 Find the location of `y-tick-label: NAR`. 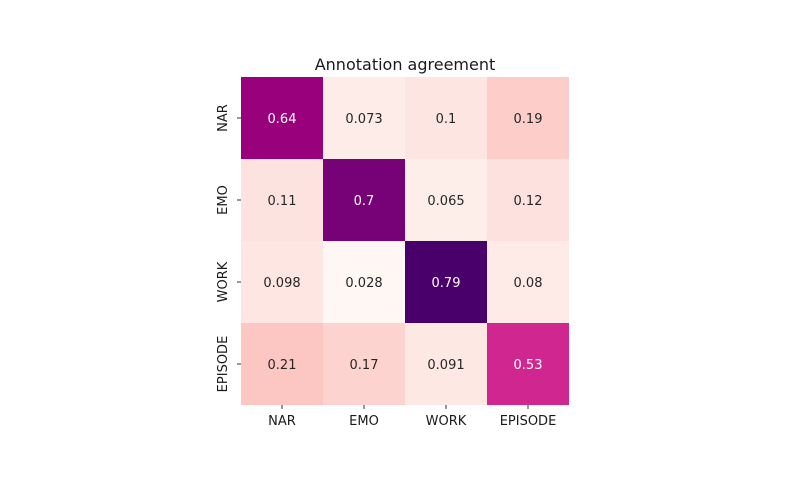

y-tick-label: NAR is located at coordinates (223, 118).